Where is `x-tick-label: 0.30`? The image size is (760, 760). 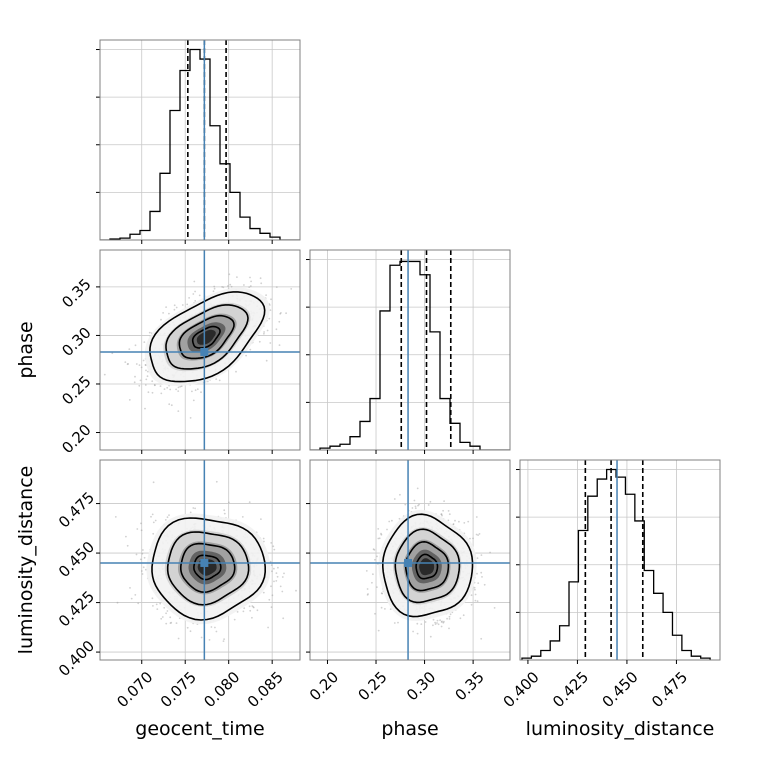
x-tick-label: 0.30 is located at coordinates (421, 686).